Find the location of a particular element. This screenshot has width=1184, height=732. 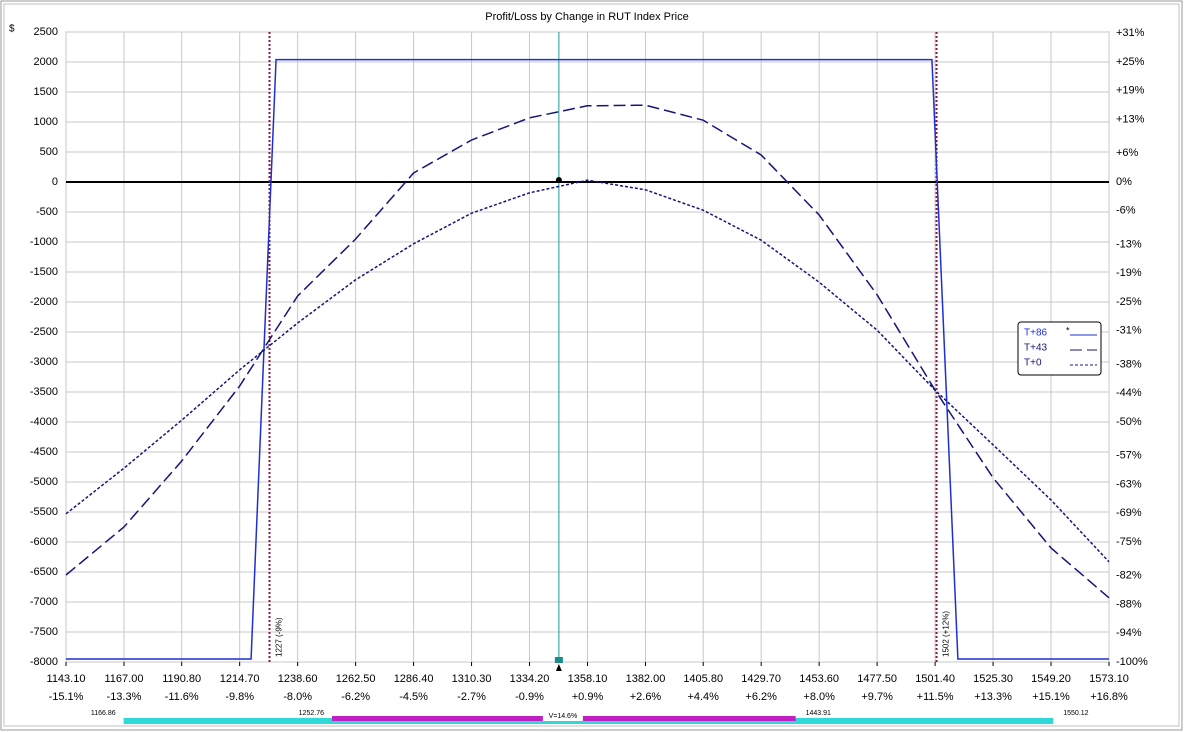

x-tick-label: 1477.50 is located at coordinates (877, 679).